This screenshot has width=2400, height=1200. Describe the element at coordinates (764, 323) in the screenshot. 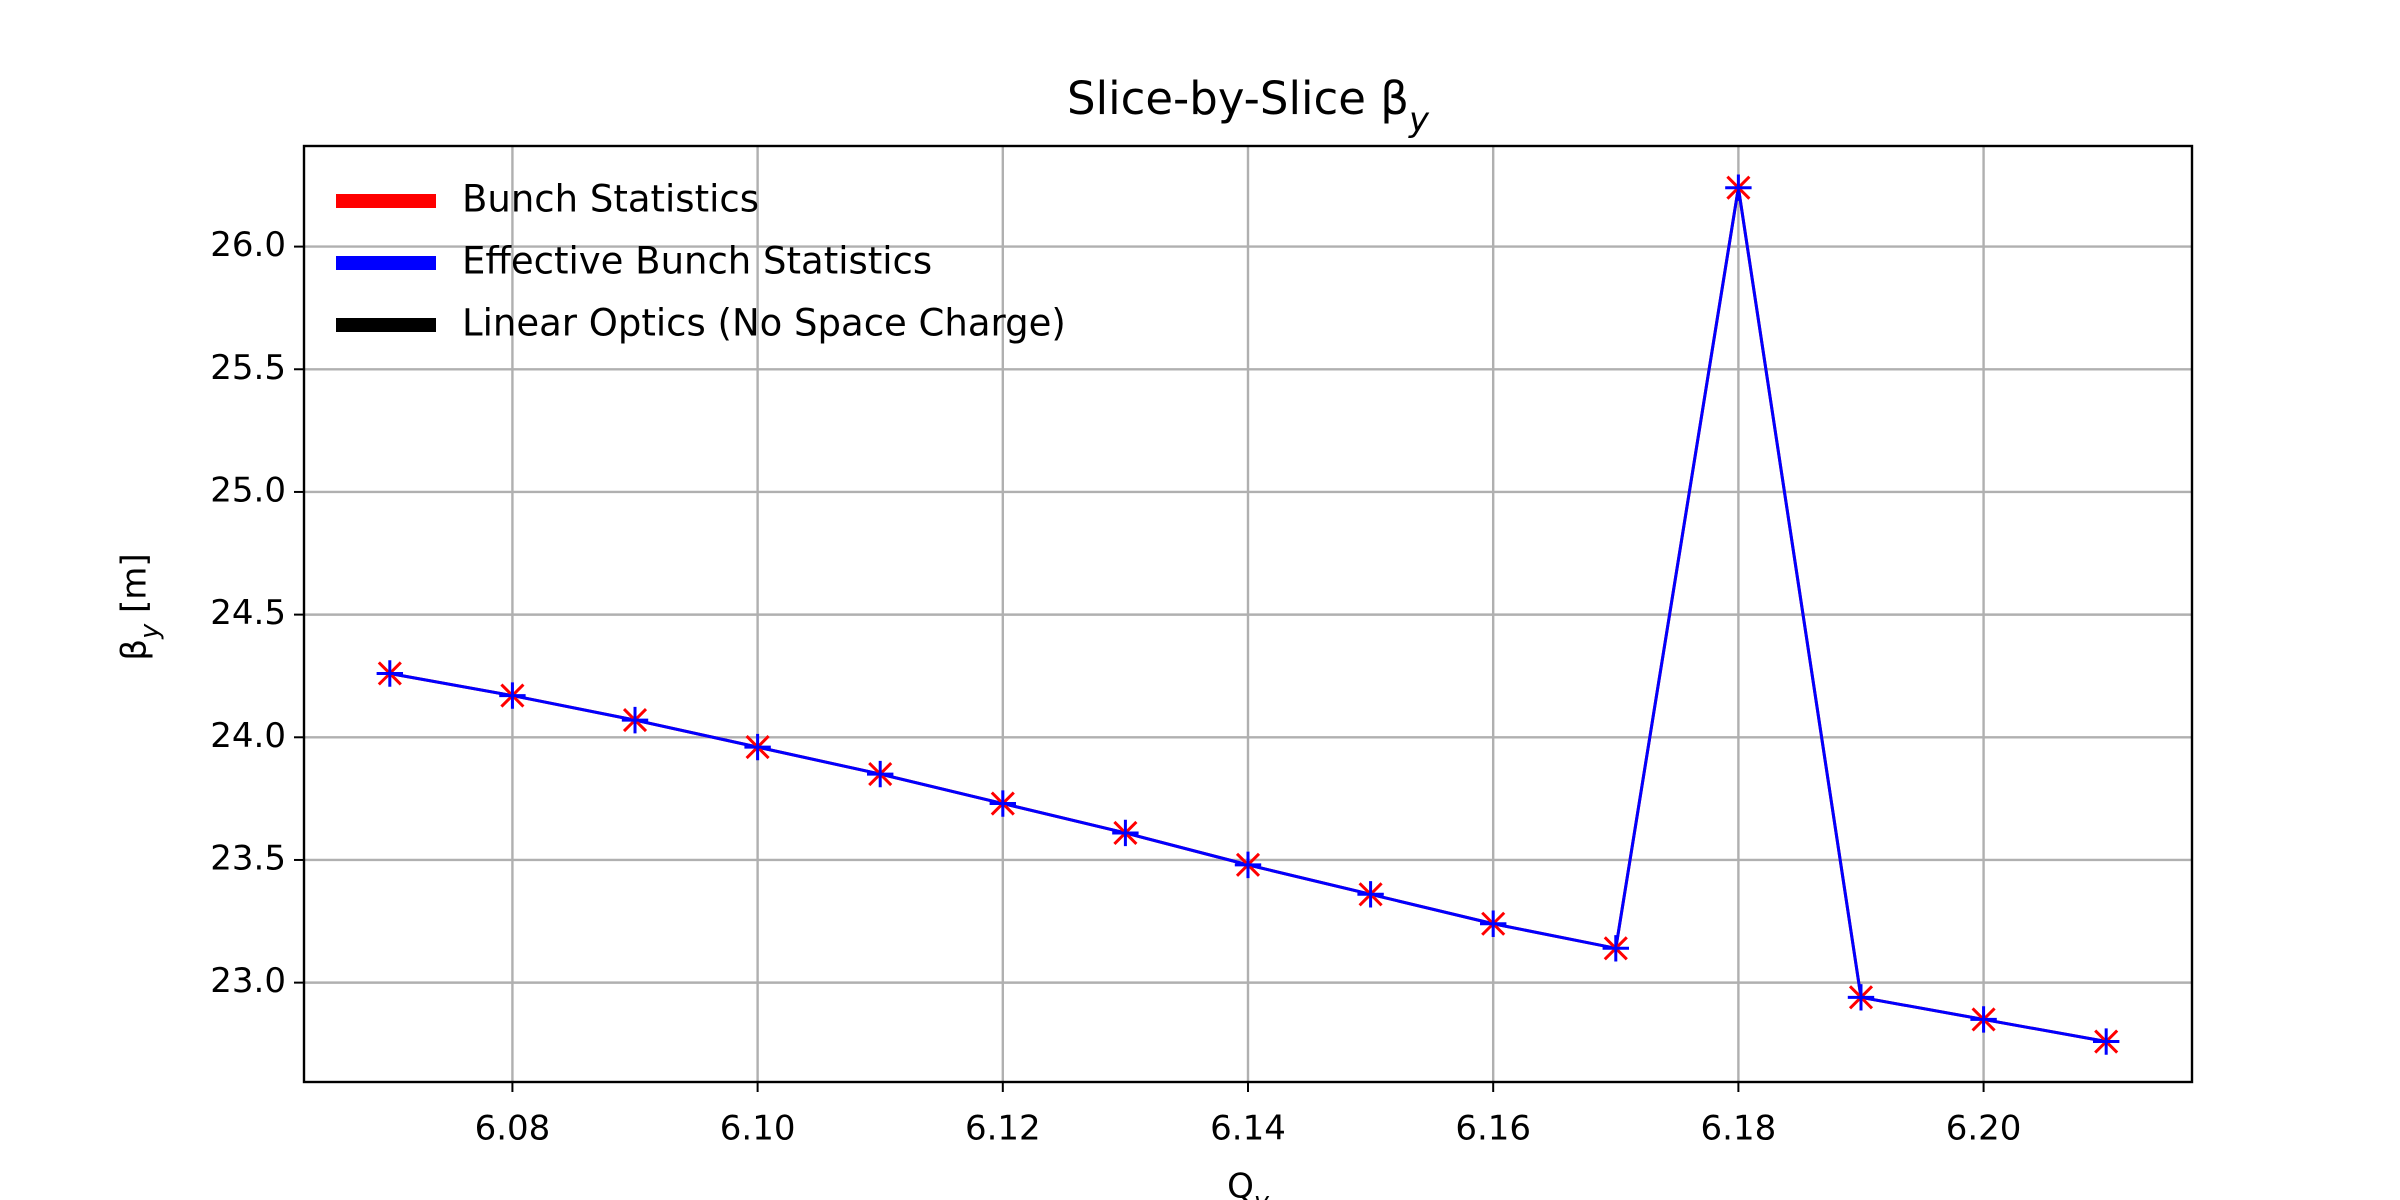

I see `legend-label: Linear Optics (No Space Charge)` at that location.